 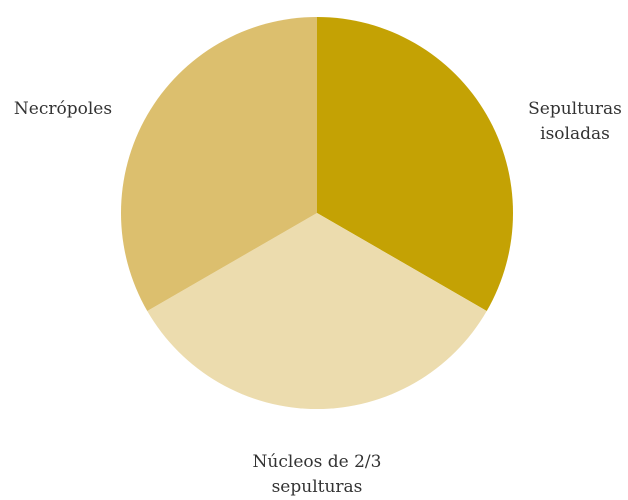 What do you see at coordinates (63, 109) in the screenshot?
I see `slice-label: Necrópoles` at bounding box center [63, 109].